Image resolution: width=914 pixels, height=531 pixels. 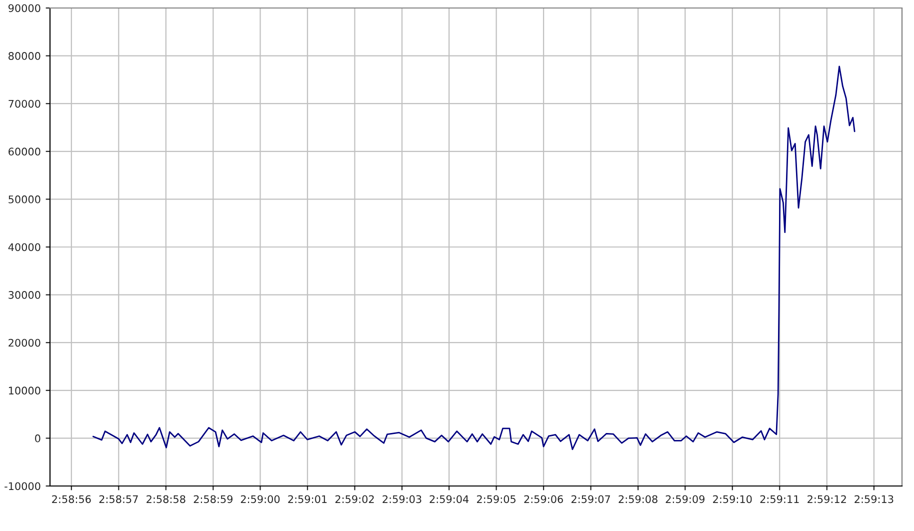 I want to click on x-tick-label: 2:59:12, so click(x=827, y=499).